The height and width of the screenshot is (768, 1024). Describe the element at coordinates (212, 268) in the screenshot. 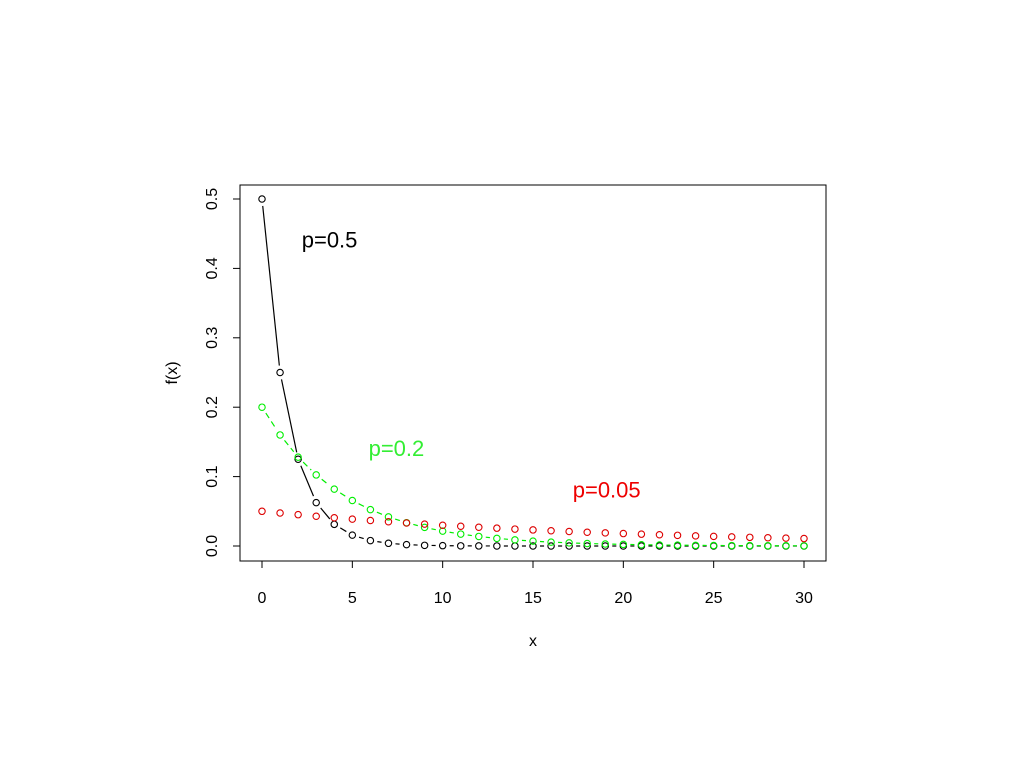

I see `y-tick-label: 0.4` at that location.